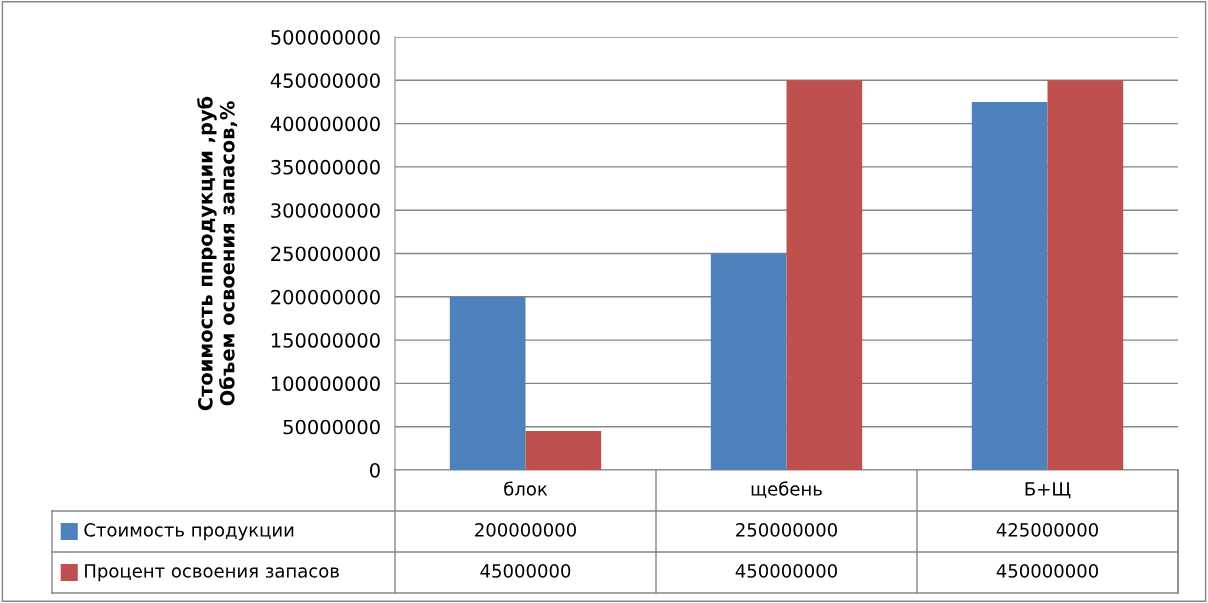  I want to click on x-tick-label: блок, so click(526, 488).